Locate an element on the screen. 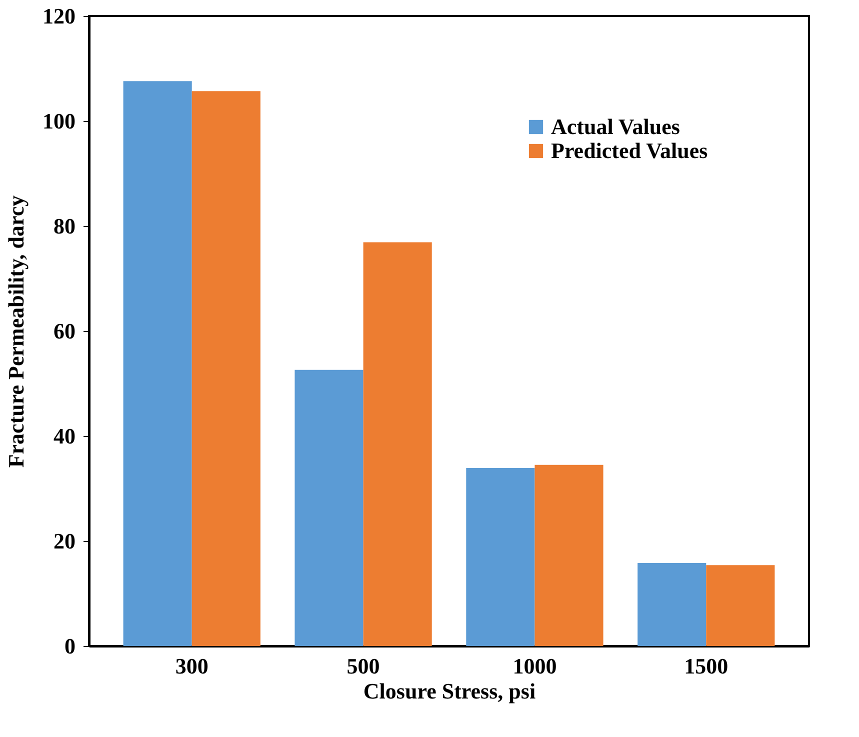 Image resolution: width=859 pixels, height=737 pixels. y-tick-label: 100 is located at coordinates (59, 121).